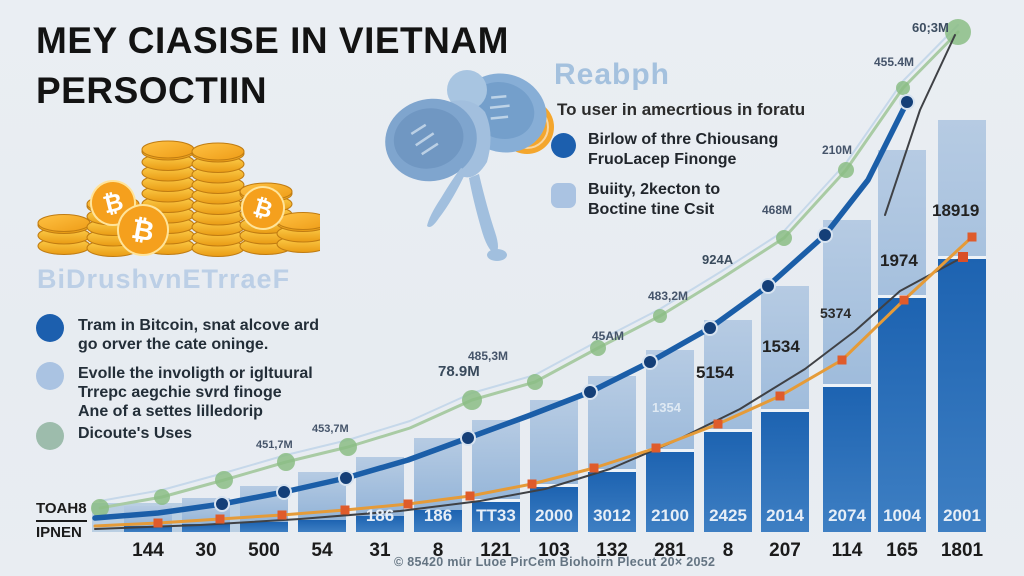  Describe the element at coordinates (955, 210) in the screenshot. I see `chart-label: 18919` at that location.